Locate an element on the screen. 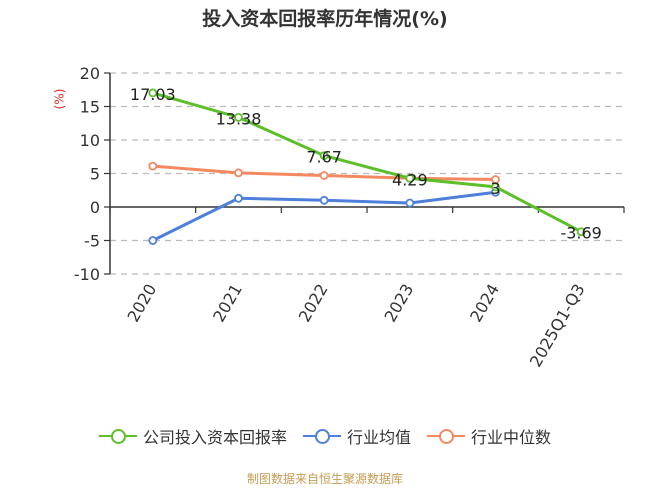  legend-label: 行业均值 is located at coordinates (378, 437).